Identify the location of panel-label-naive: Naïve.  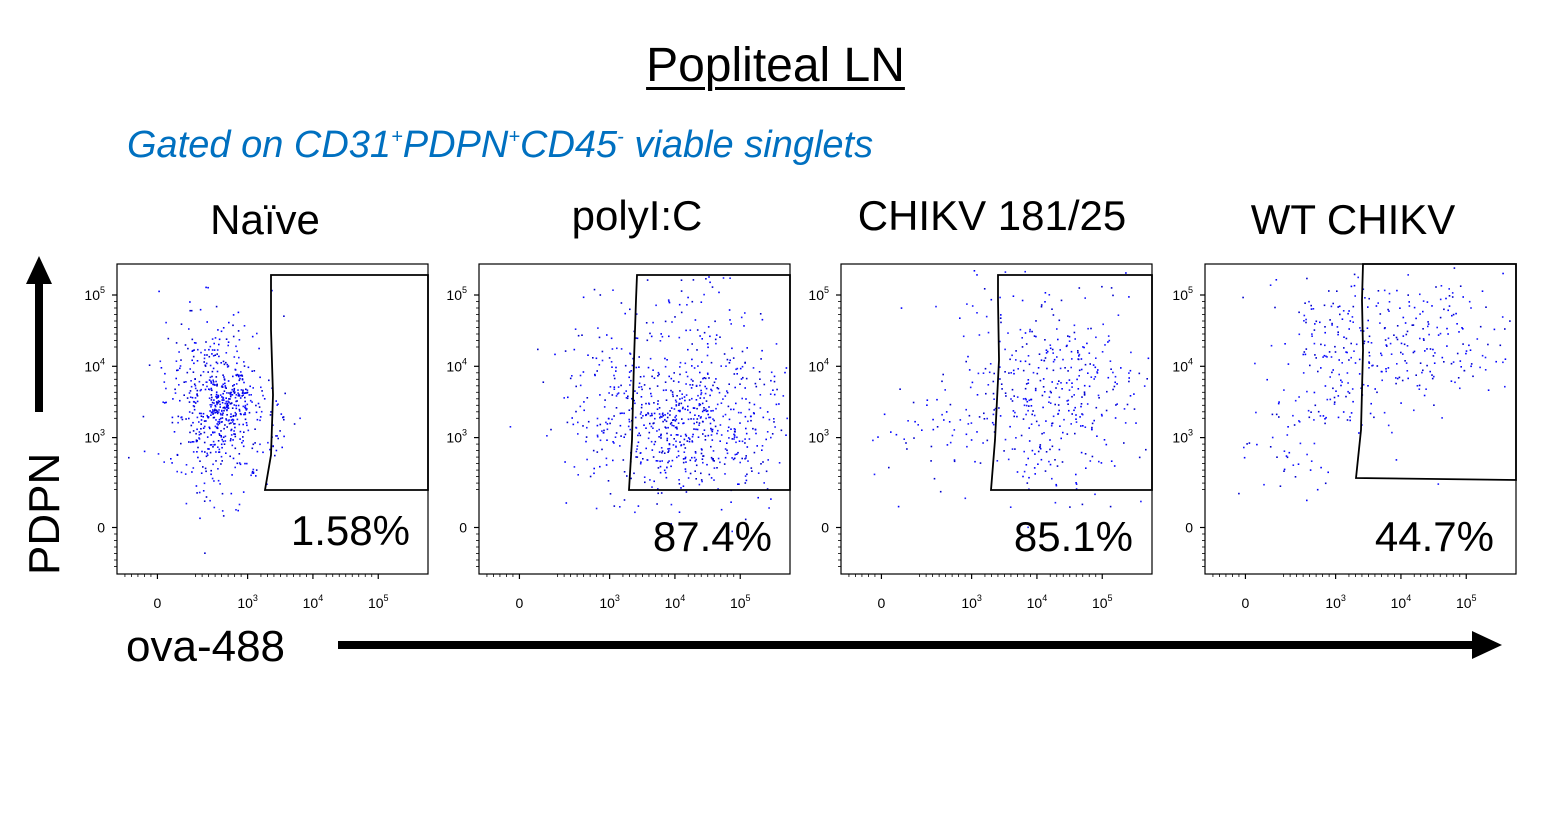
(265, 219).